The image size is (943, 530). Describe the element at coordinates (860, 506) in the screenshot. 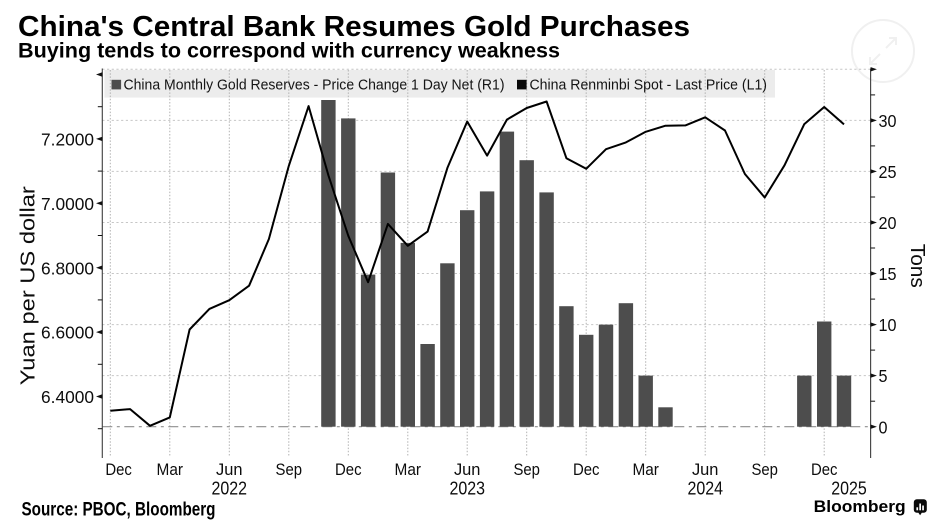

I see `svg-text: Bloomberg` at that location.